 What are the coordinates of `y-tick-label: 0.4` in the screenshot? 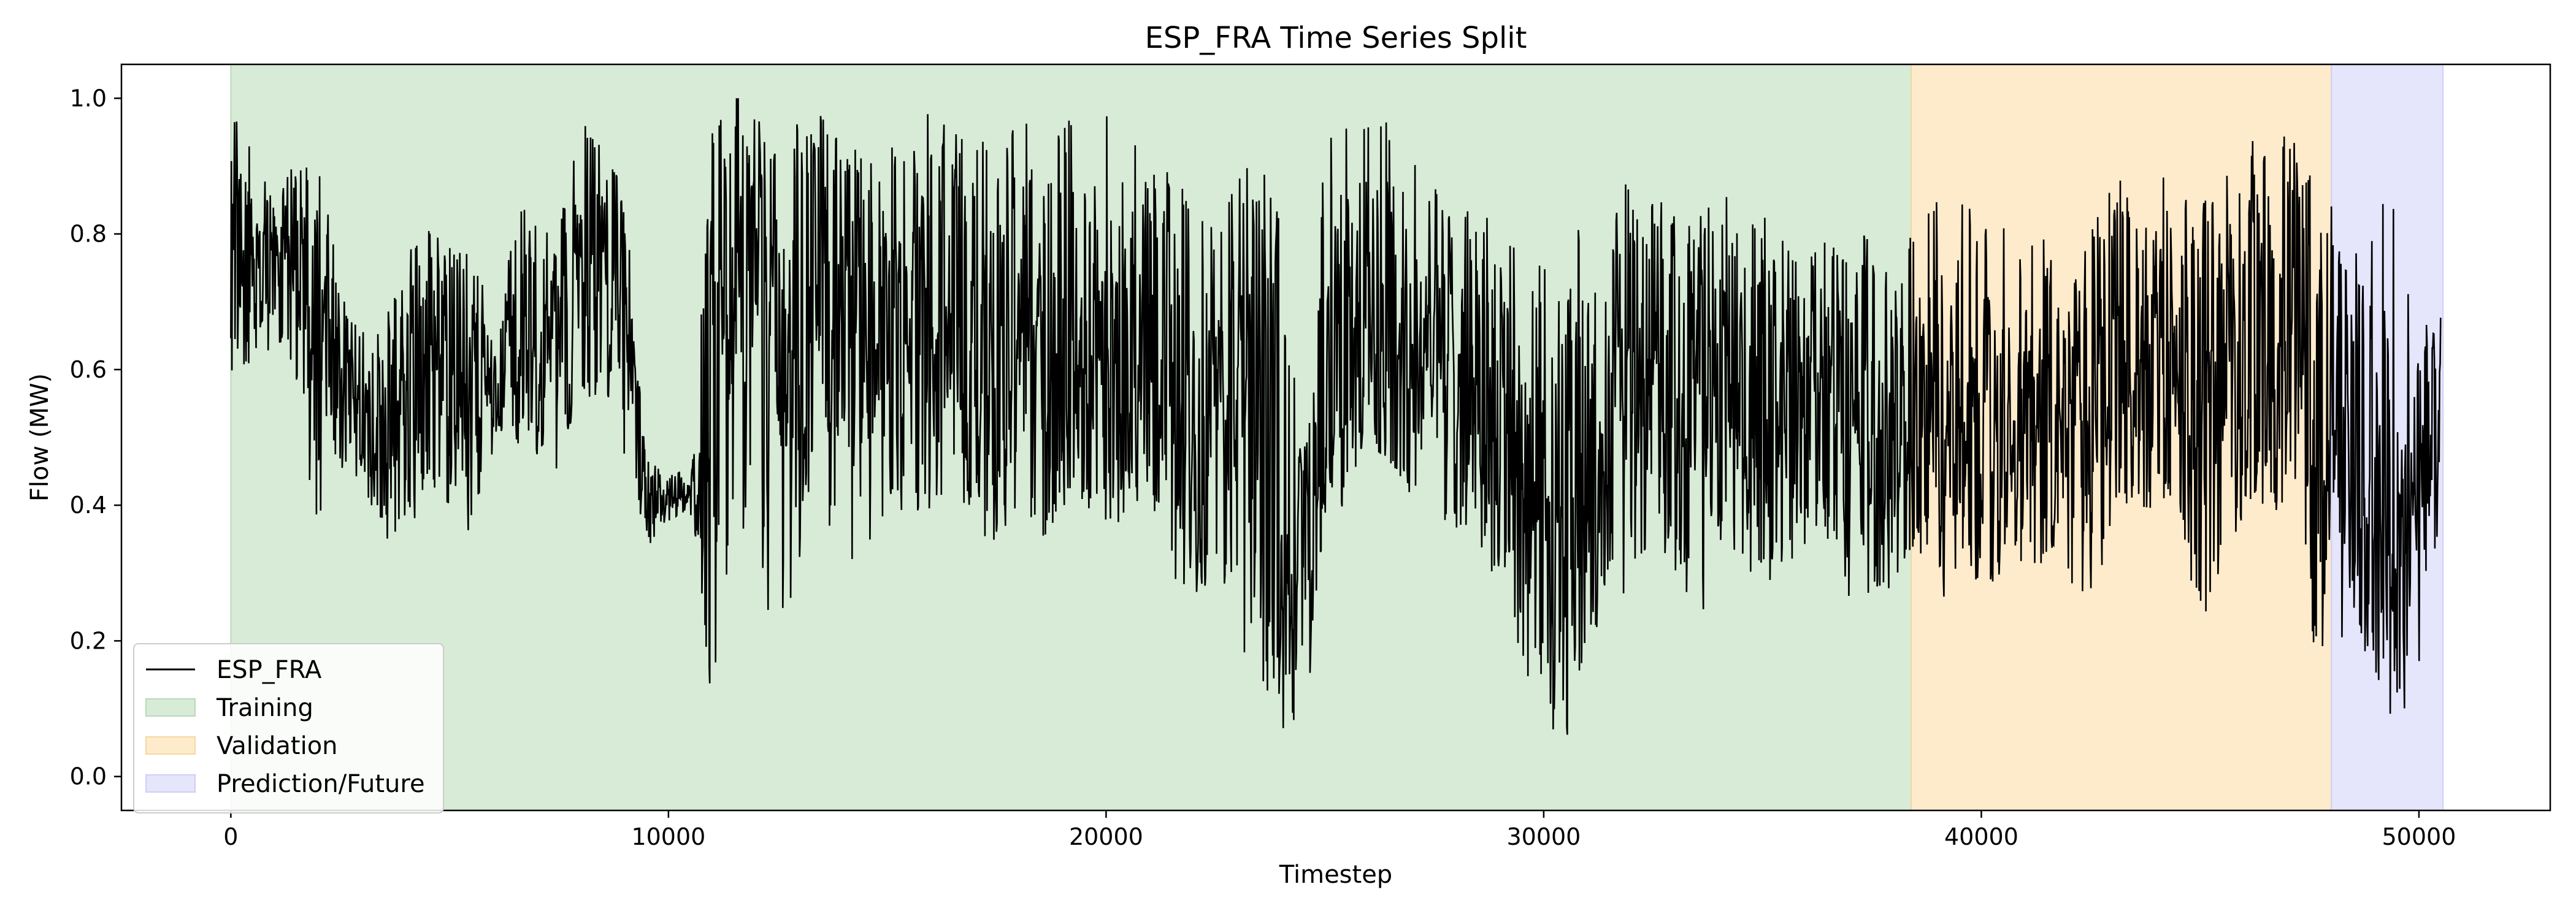 It's located at (88, 505).